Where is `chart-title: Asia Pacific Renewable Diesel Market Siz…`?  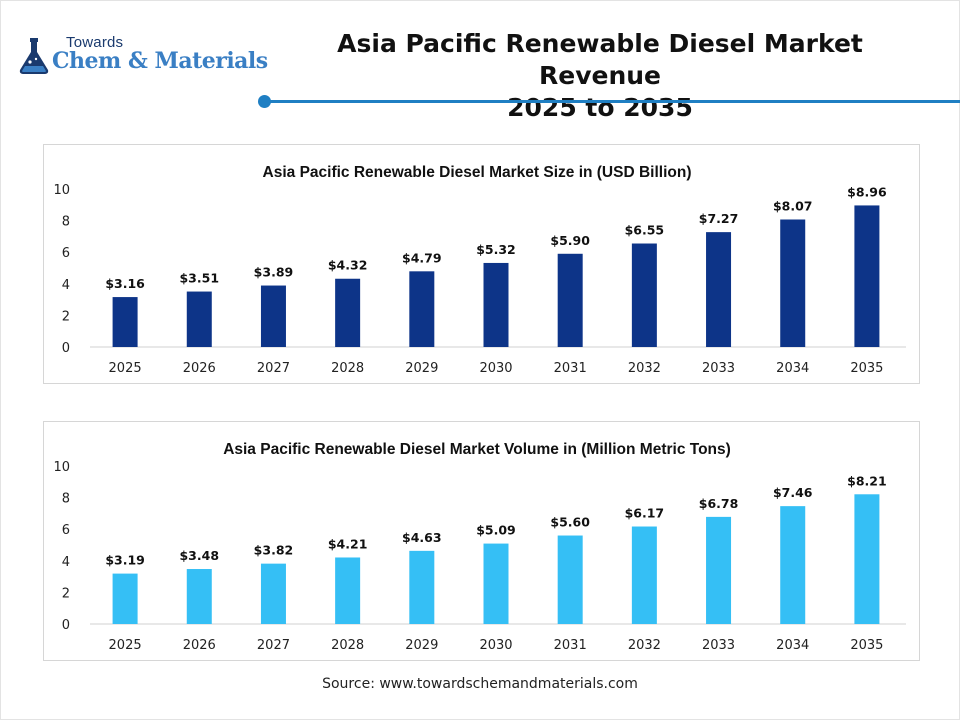
chart-title: Asia Pacific Renewable Diesel Market Siz… is located at coordinates (477, 172).